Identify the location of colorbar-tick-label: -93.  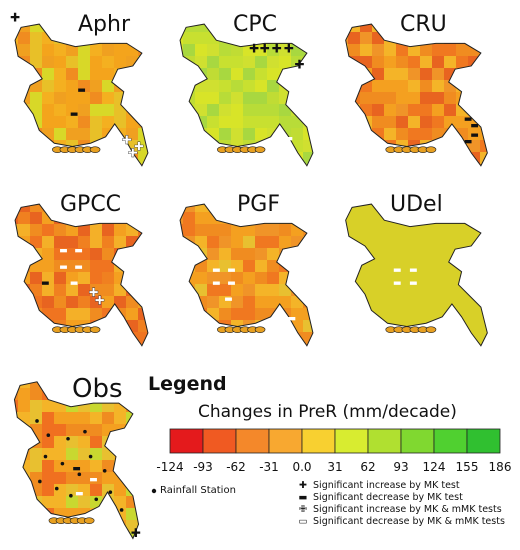
(203, 467).